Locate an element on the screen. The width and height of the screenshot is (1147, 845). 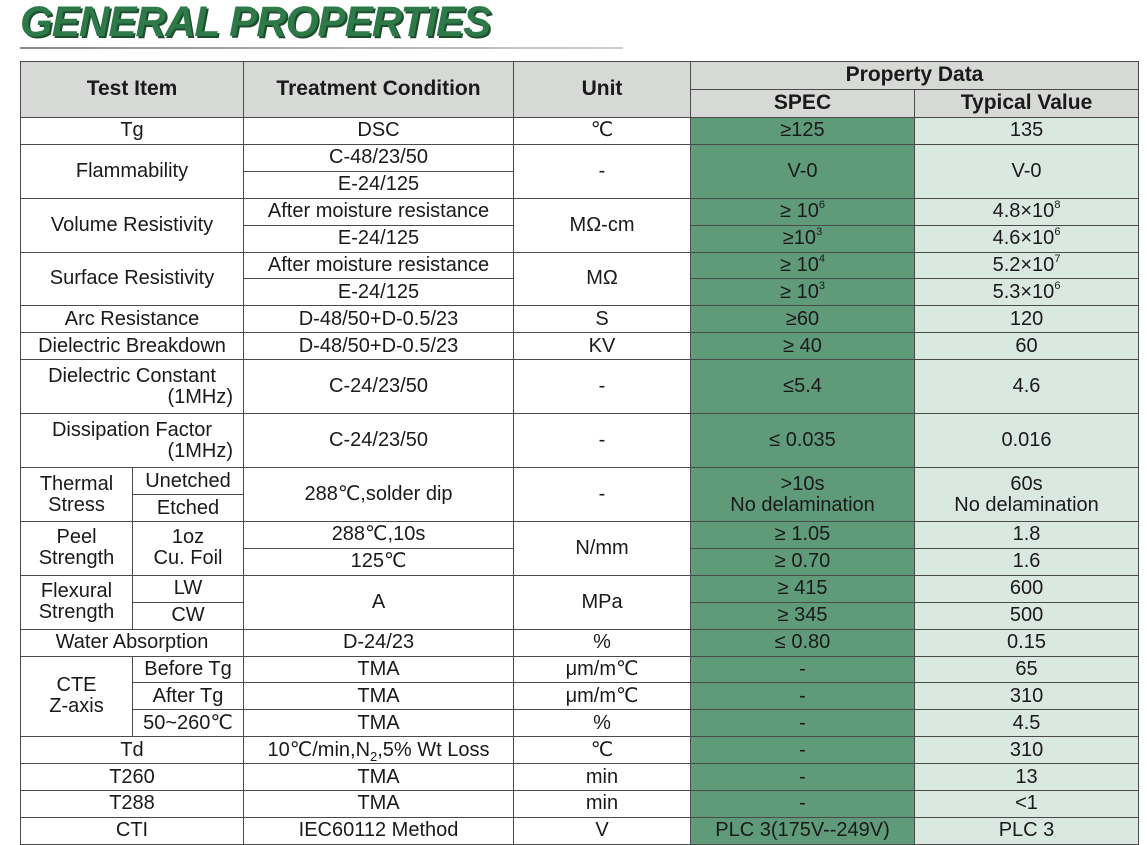
table-row: Flammability C-48/23/50 - V-0 V-0 is located at coordinates (579, 171).